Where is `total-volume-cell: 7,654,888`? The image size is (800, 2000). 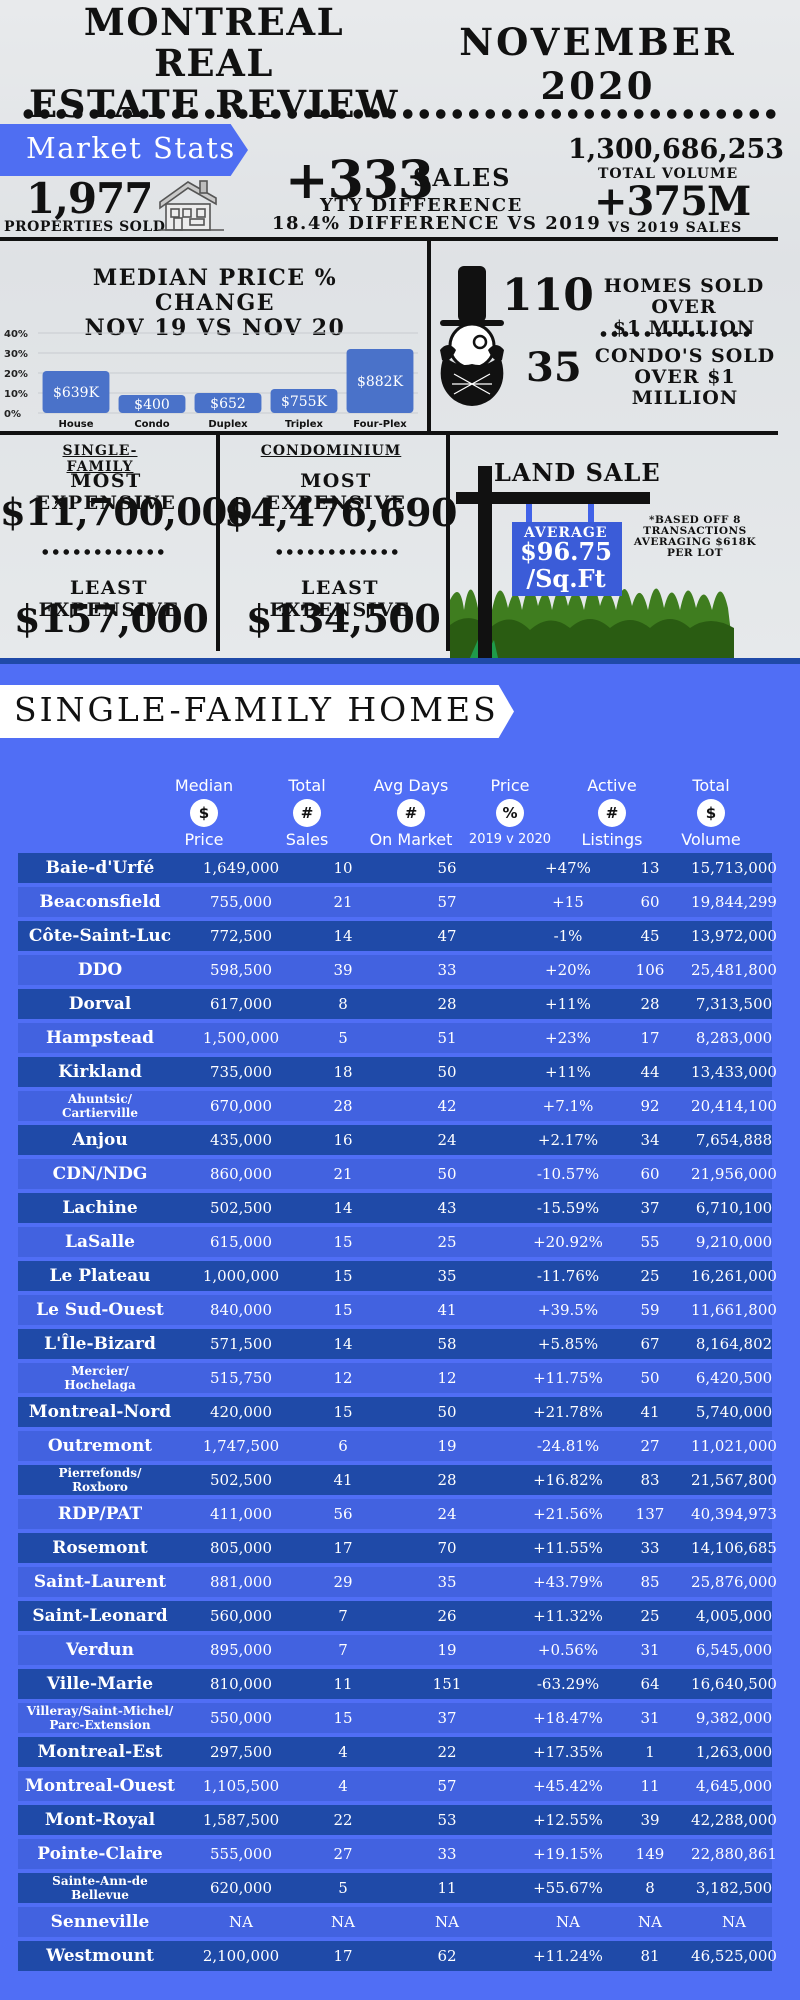
total-volume-cell: 7,654,888 is located at coordinates (734, 1140).